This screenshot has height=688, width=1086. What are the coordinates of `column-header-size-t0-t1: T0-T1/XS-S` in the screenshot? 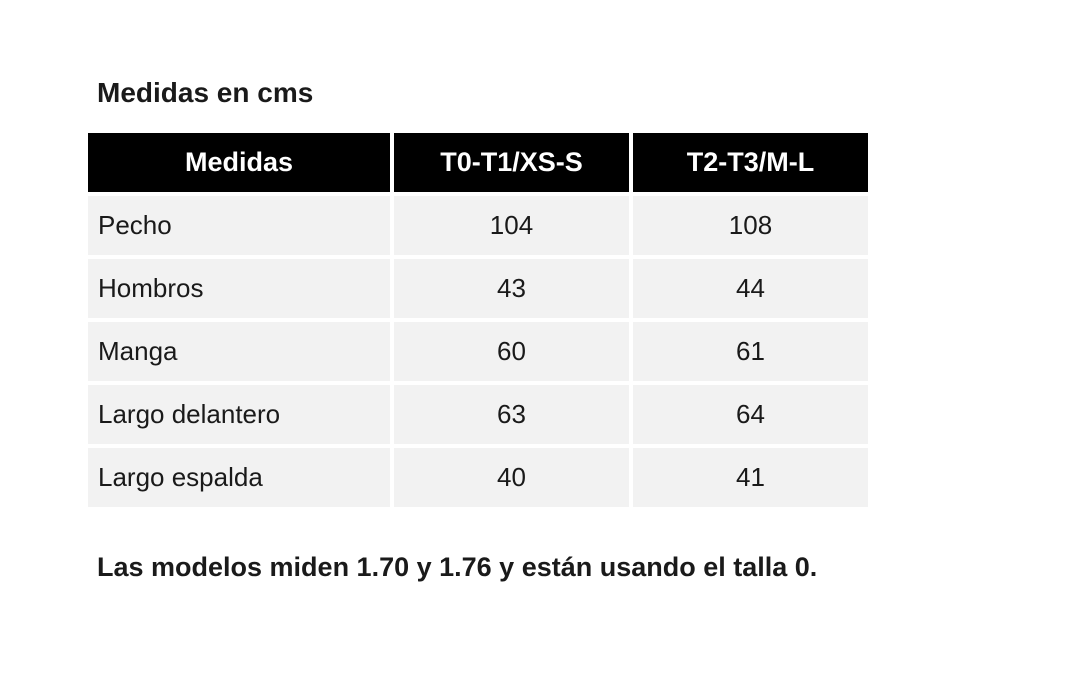 It's located at (511, 162).